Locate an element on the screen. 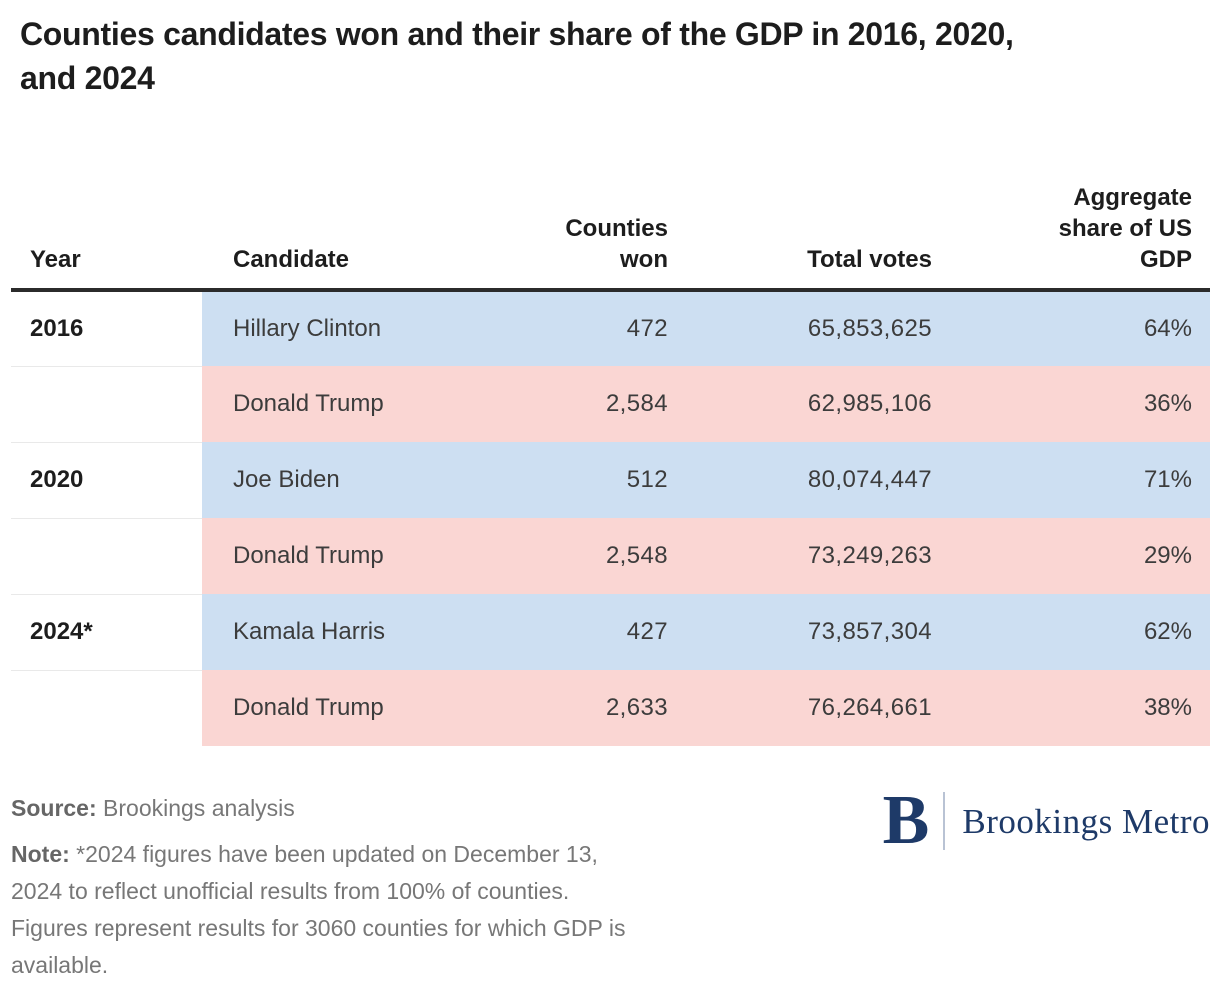 Image resolution: width=1220 pixels, height=1008 pixels. table-row-2020-biden: 2020 Joe Biden 512 80,074,447 71% is located at coordinates (610, 479).